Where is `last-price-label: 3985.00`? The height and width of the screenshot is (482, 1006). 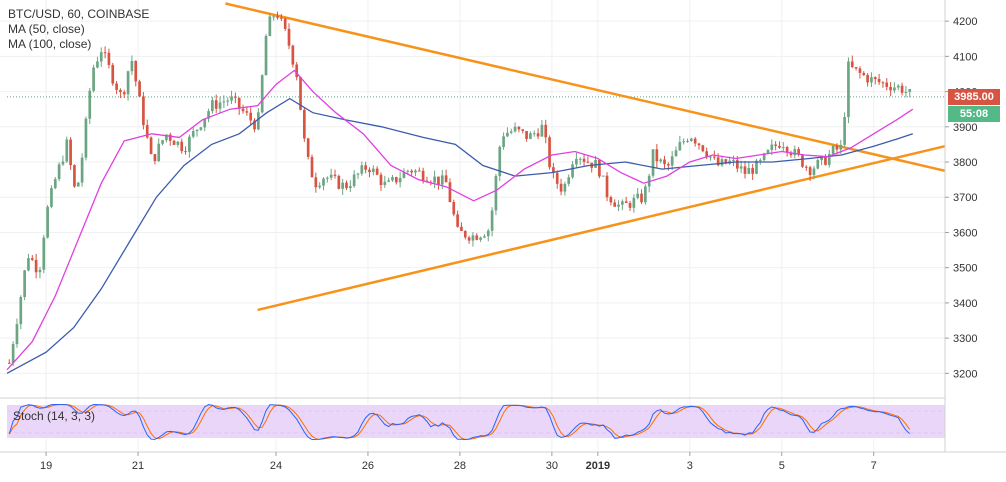
last-price-label: 3985.00 is located at coordinates (974, 96).